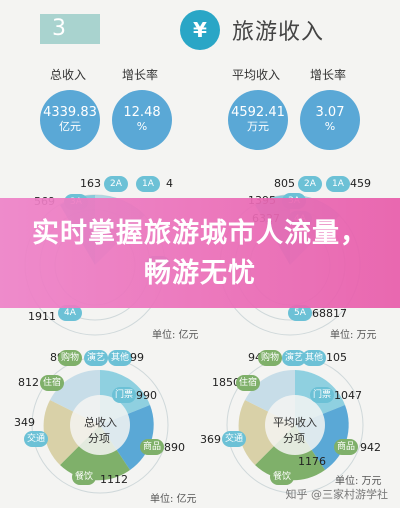 This screenshot has height=508, width=400. What do you see at coordinates (348, 395) in the screenshot?
I see `category-value: 1047` at bounding box center [348, 395].